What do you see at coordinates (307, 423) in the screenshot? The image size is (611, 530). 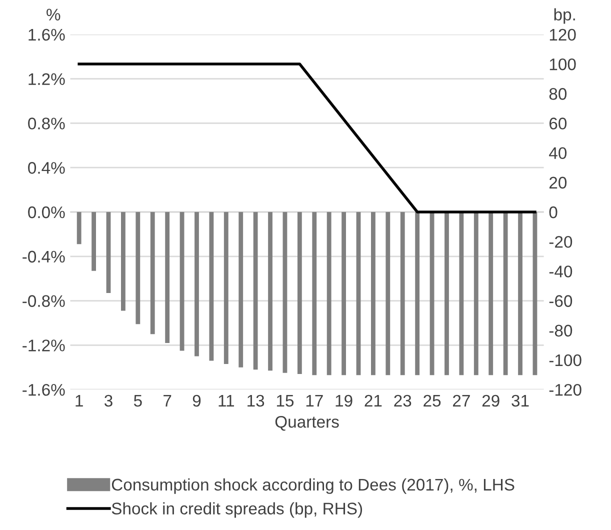 I see `x-axis-title: Quarters` at bounding box center [307, 423].